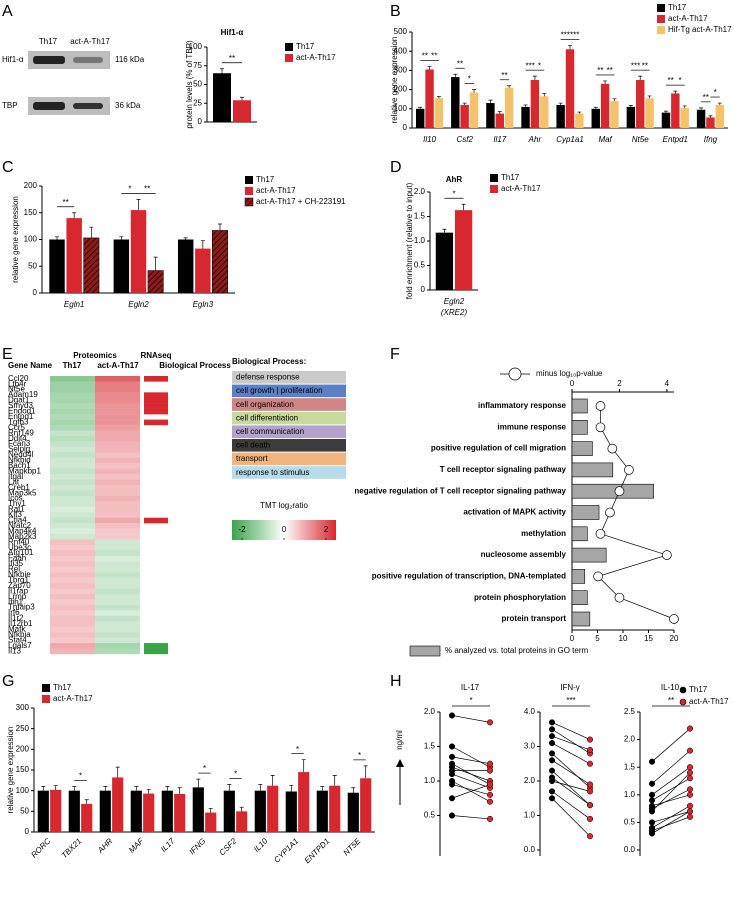 The width and height of the screenshot is (734, 910). What do you see at coordinates (517, 650) in the screenshot?
I see `legend-label: % analyzed vs. total proteins in GO term` at bounding box center [517, 650].